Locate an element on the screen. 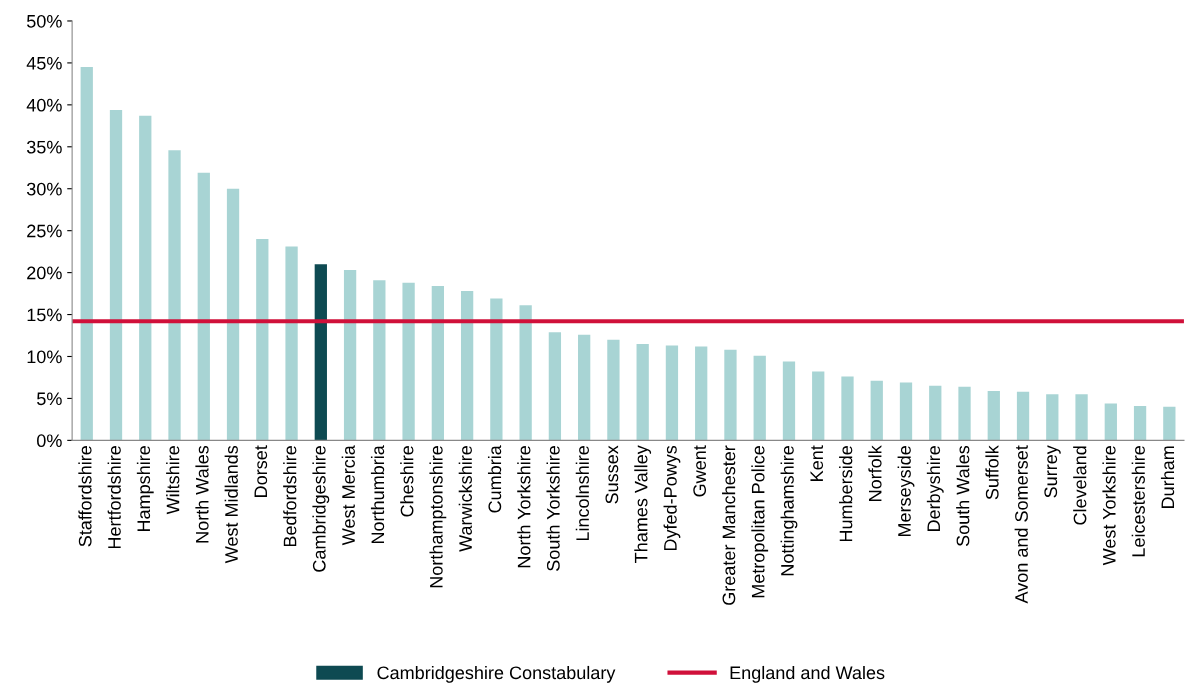 This screenshot has width=1202, height=699. x-tick-label: North Yorkshire is located at coordinates (524, 507).